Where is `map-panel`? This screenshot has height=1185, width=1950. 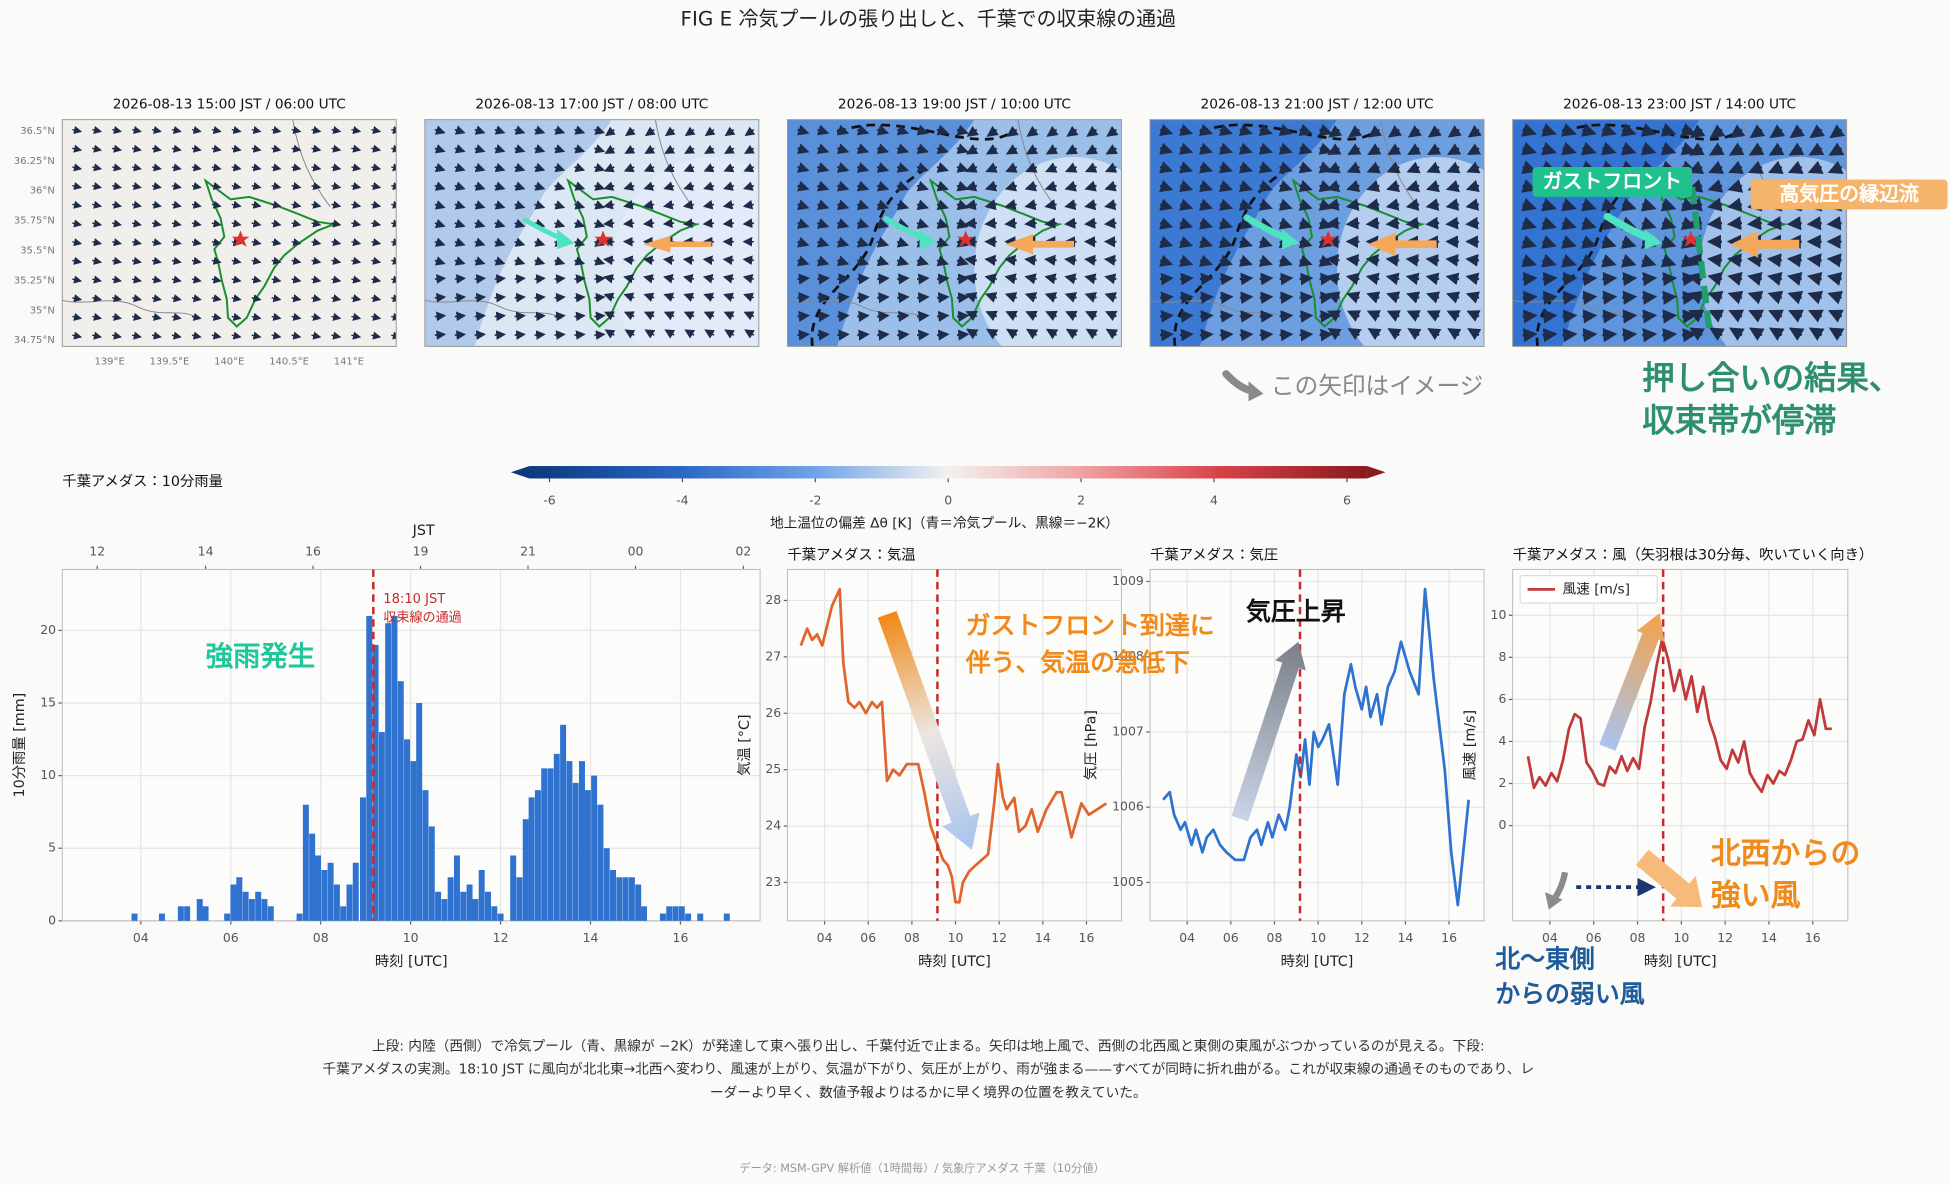 map-panel is located at coordinates (229, 233).